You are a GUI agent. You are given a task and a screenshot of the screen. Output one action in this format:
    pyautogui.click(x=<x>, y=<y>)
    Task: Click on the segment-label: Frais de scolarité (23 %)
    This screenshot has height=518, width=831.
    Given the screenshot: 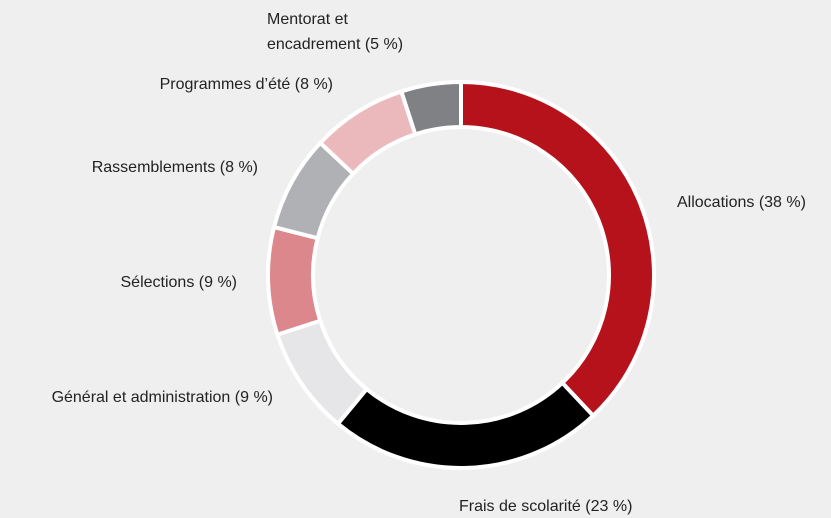 What is the action you would take?
    pyautogui.click(x=545, y=506)
    